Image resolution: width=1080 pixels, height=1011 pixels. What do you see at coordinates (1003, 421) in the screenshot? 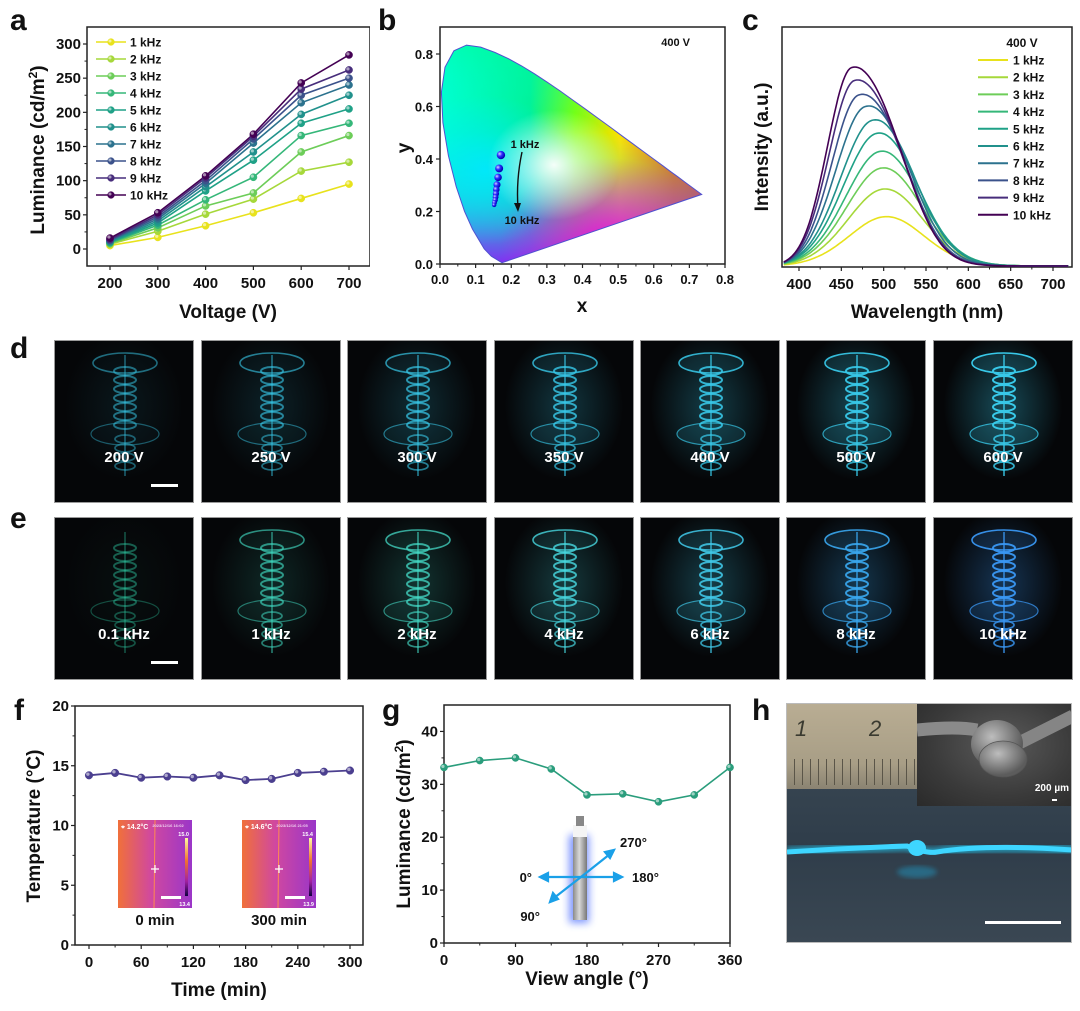
I see `voltage-photo: 600 V` at bounding box center [1003, 421].